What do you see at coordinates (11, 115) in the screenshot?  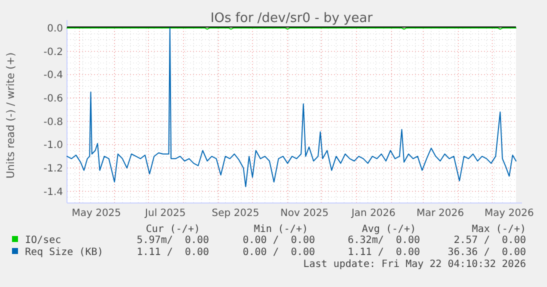 I see `y-axis-title: Units read (-) / write (+)` at bounding box center [11, 115].